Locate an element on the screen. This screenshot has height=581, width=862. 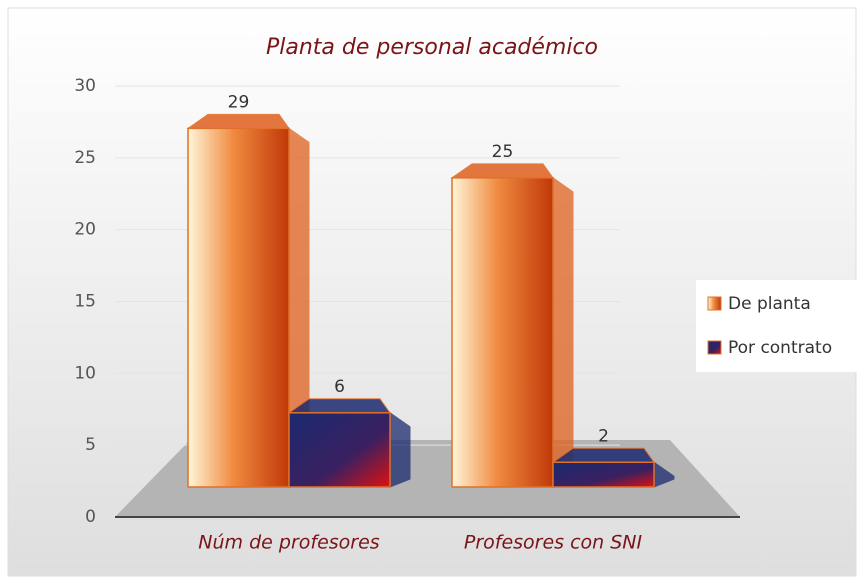
y-tick-label: 15 is located at coordinates (85, 302).